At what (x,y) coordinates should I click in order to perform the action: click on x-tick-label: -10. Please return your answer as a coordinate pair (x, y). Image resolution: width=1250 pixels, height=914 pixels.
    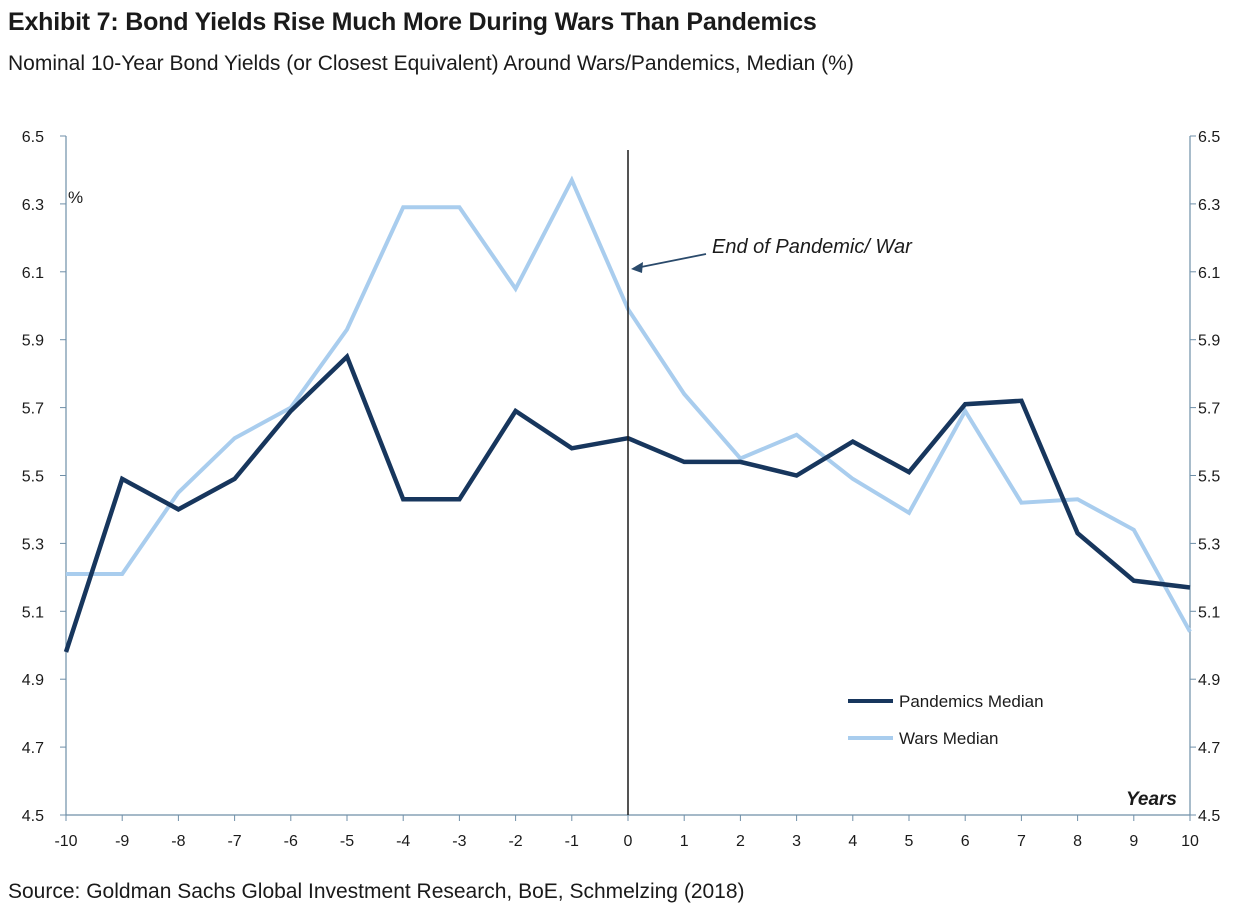
    Looking at the image, I should click on (65, 841).